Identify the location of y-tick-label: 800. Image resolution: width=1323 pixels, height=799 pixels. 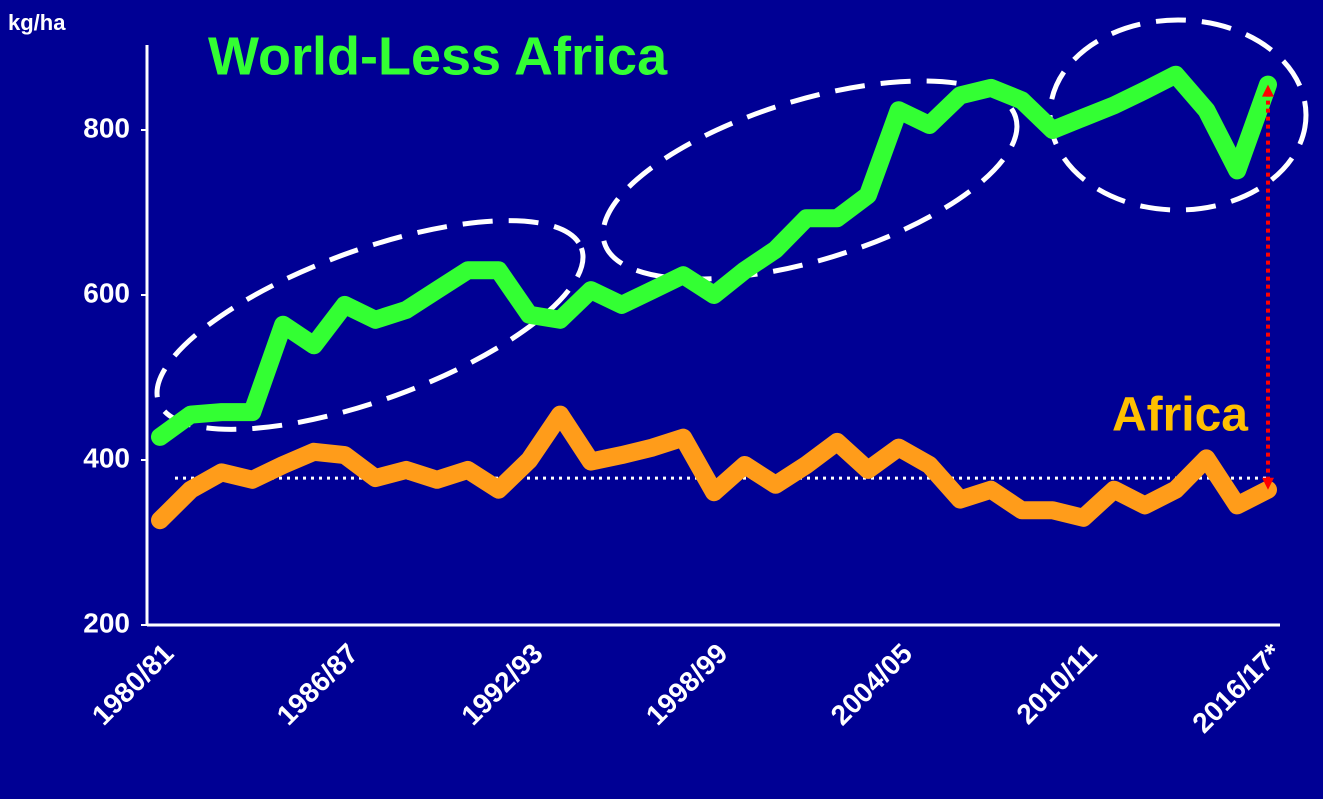
(106, 127).